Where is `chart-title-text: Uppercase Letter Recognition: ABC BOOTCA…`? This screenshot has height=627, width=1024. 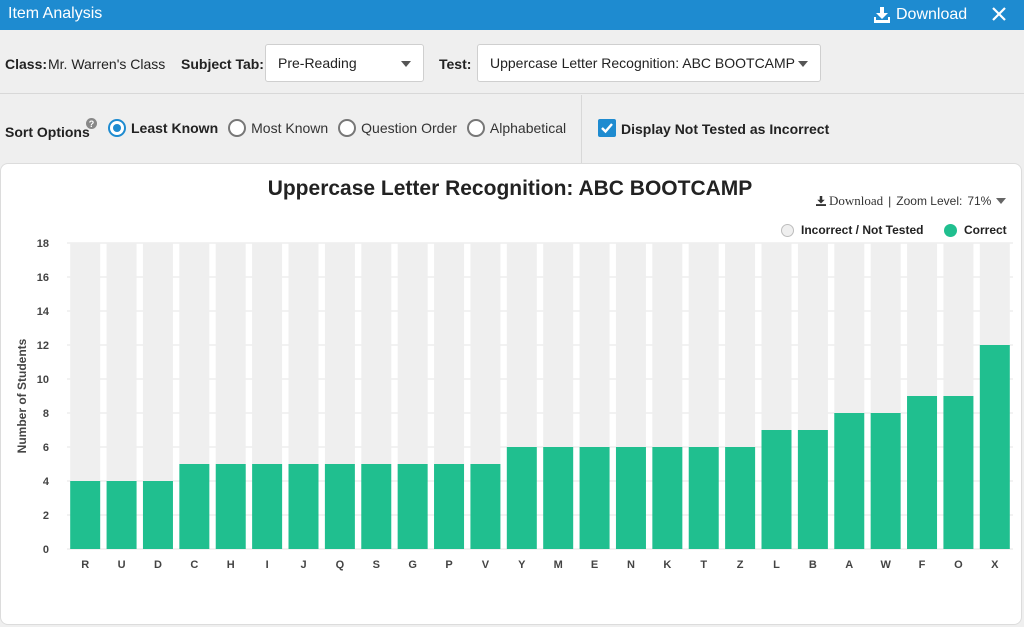 chart-title-text: Uppercase Letter Recognition: ABC BOOTCA… is located at coordinates (510, 188).